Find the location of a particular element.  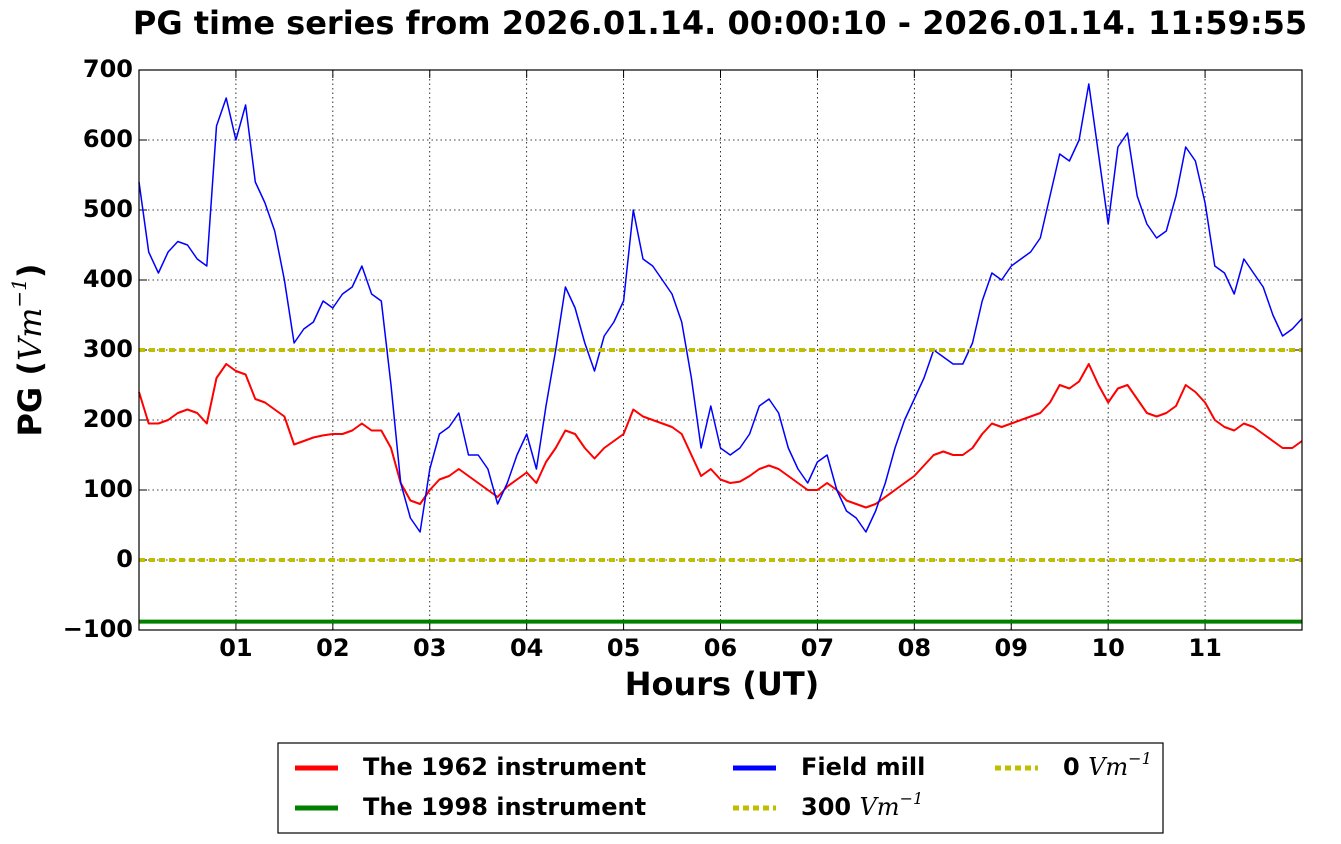

x-tick-label: 01 is located at coordinates (235, 648).